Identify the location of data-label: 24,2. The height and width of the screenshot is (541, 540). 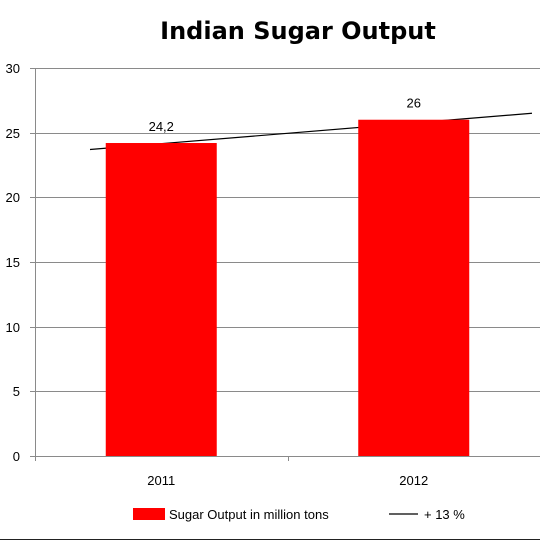
(161, 126).